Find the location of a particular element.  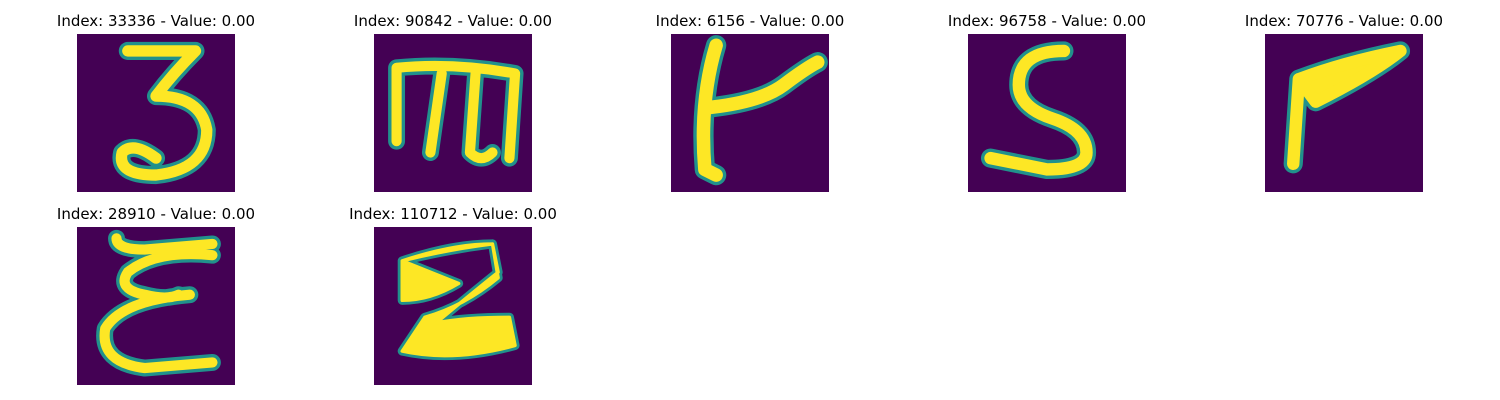

image-panel-letter-e is located at coordinates (156, 306).